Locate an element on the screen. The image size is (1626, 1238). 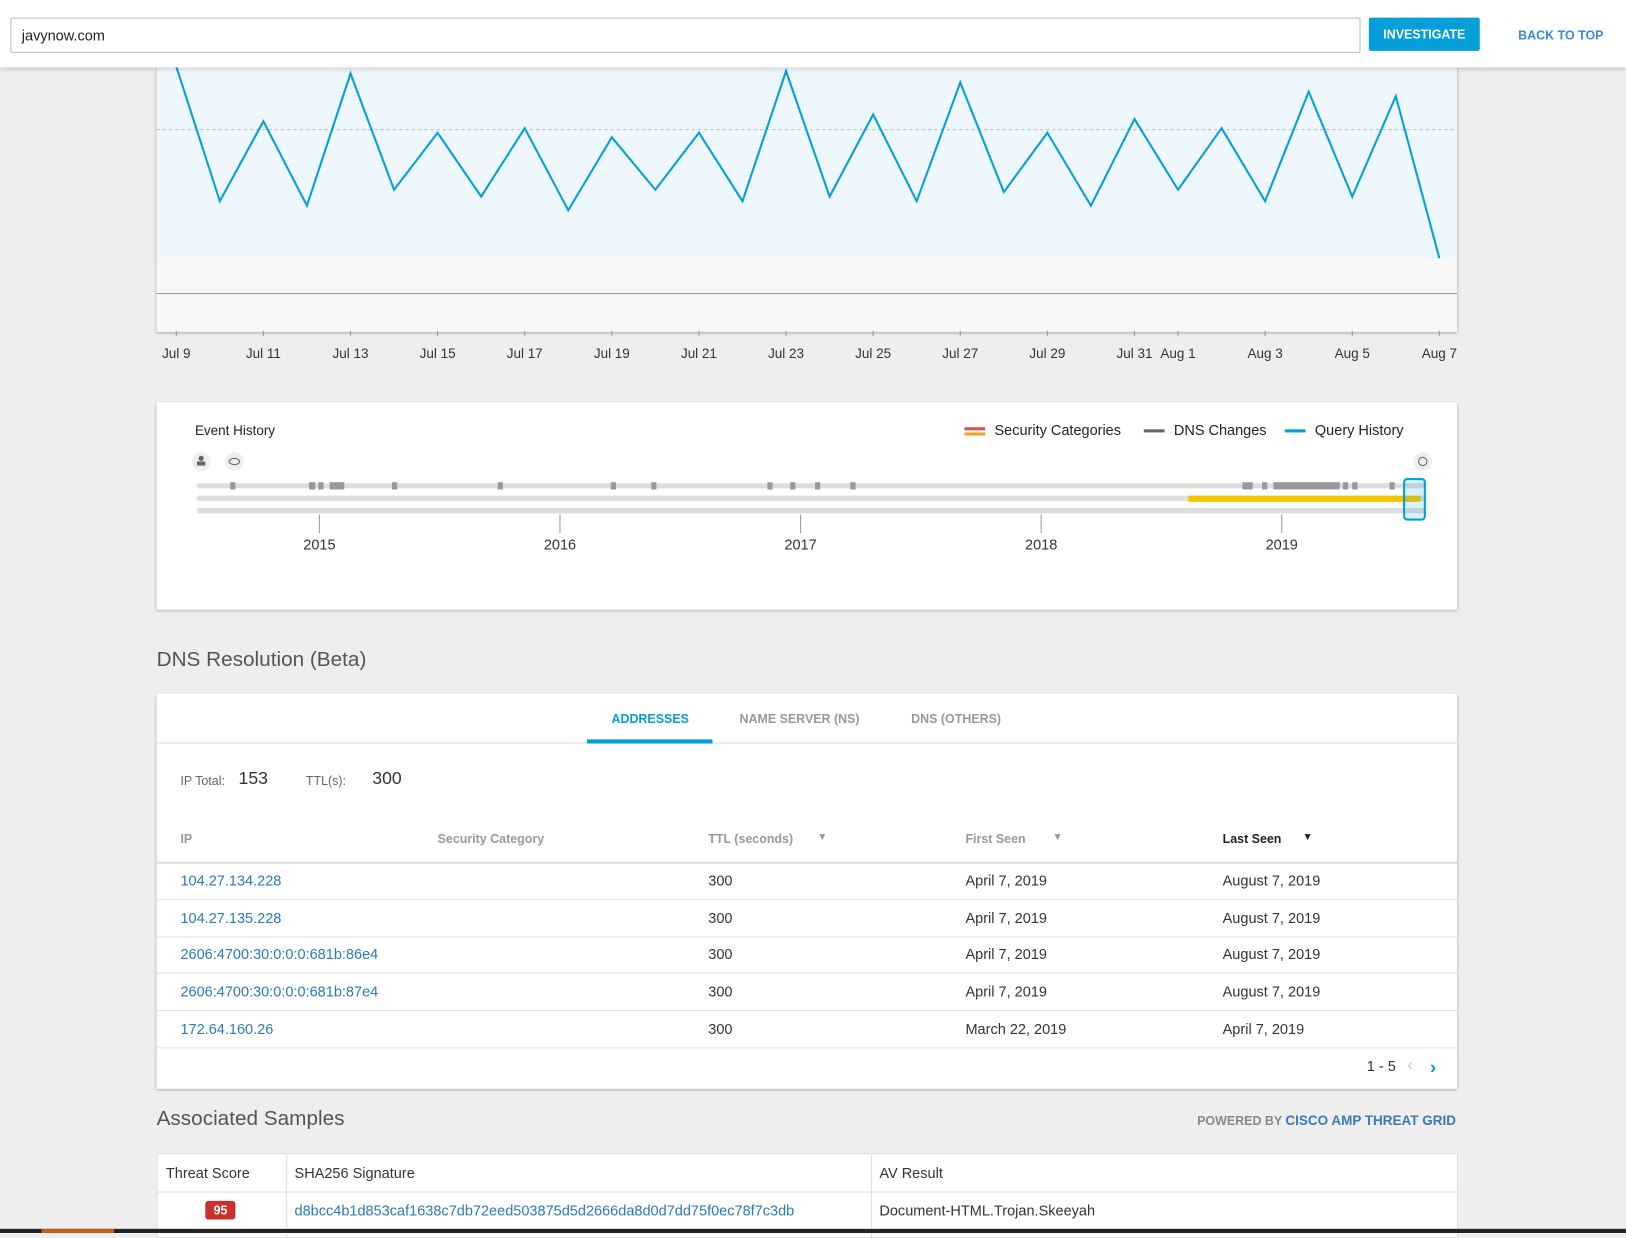
top-bar: javynow.com INVESTIGATE BACK TO TOP is located at coordinates (813, 34).